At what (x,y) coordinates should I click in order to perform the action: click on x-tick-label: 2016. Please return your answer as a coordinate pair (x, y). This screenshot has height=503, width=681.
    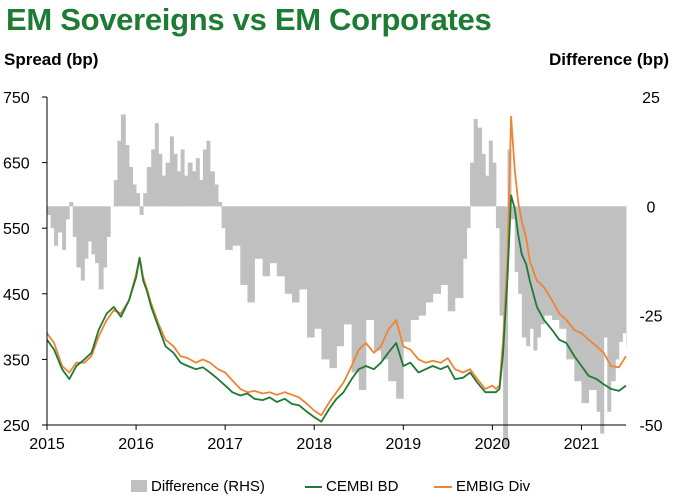
    Looking at the image, I should click on (136, 444).